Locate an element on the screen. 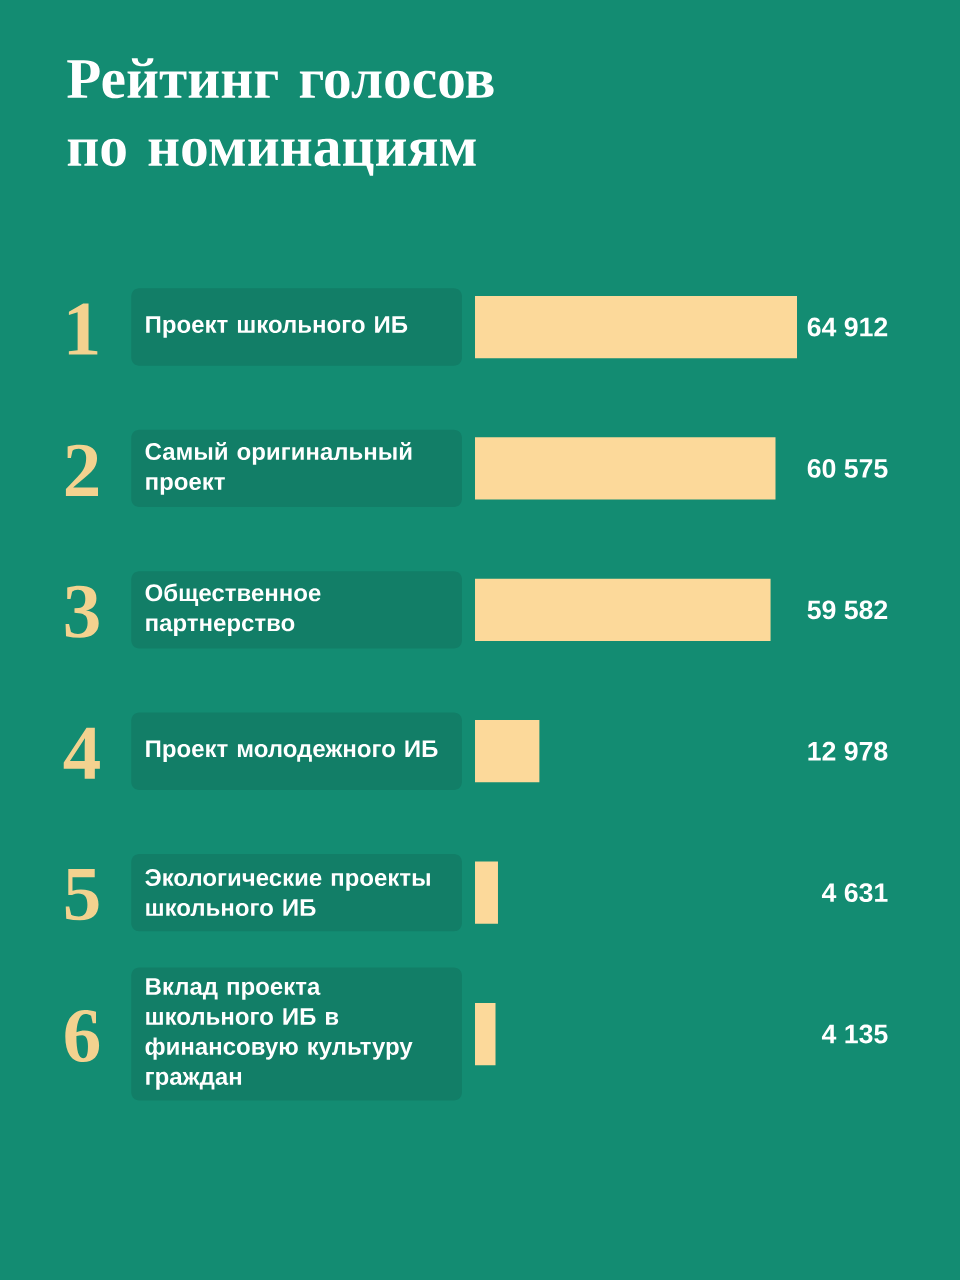 The height and width of the screenshot is (1280, 960). y-tick-label: Проект школьного ИБ is located at coordinates (277, 327).